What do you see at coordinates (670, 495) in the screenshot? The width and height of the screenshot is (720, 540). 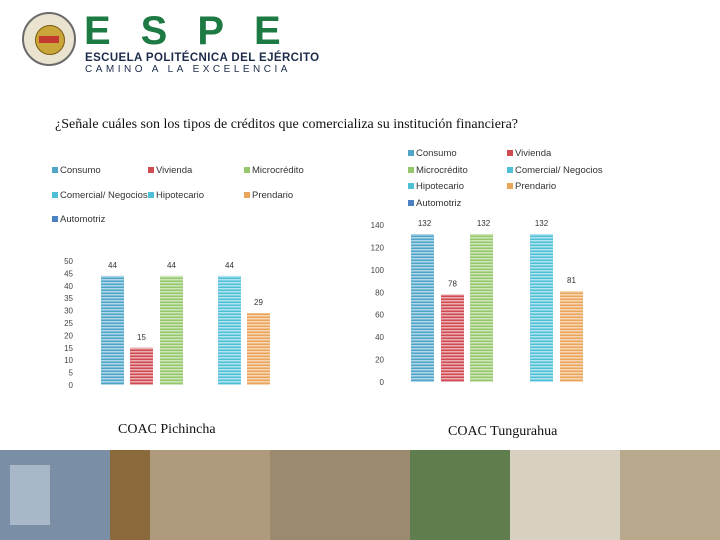 I see `photo-lab` at bounding box center [670, 495].